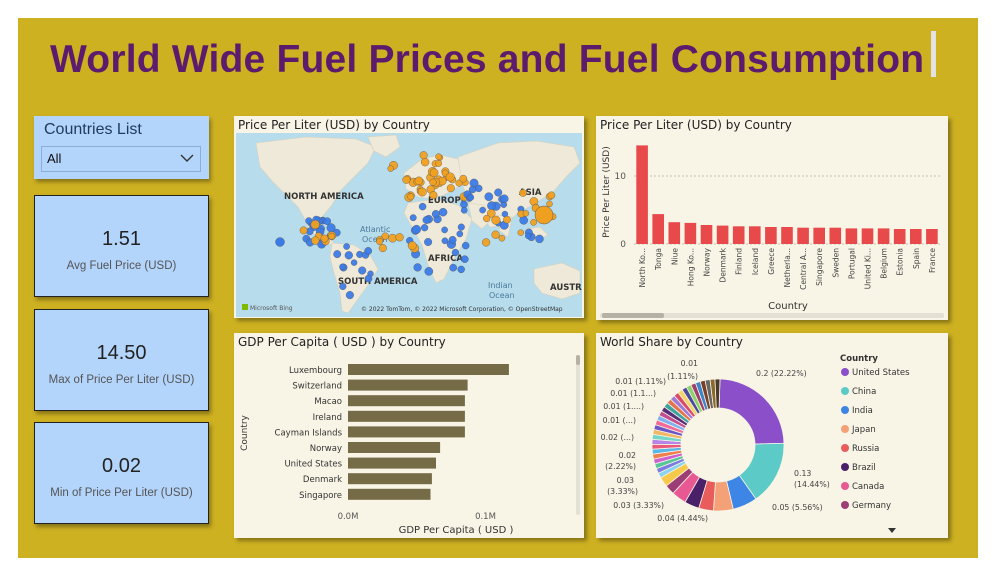  Describe the element at coordinates (121, 159) in the screenshot. I see `countries-dropdown: All` at that location.